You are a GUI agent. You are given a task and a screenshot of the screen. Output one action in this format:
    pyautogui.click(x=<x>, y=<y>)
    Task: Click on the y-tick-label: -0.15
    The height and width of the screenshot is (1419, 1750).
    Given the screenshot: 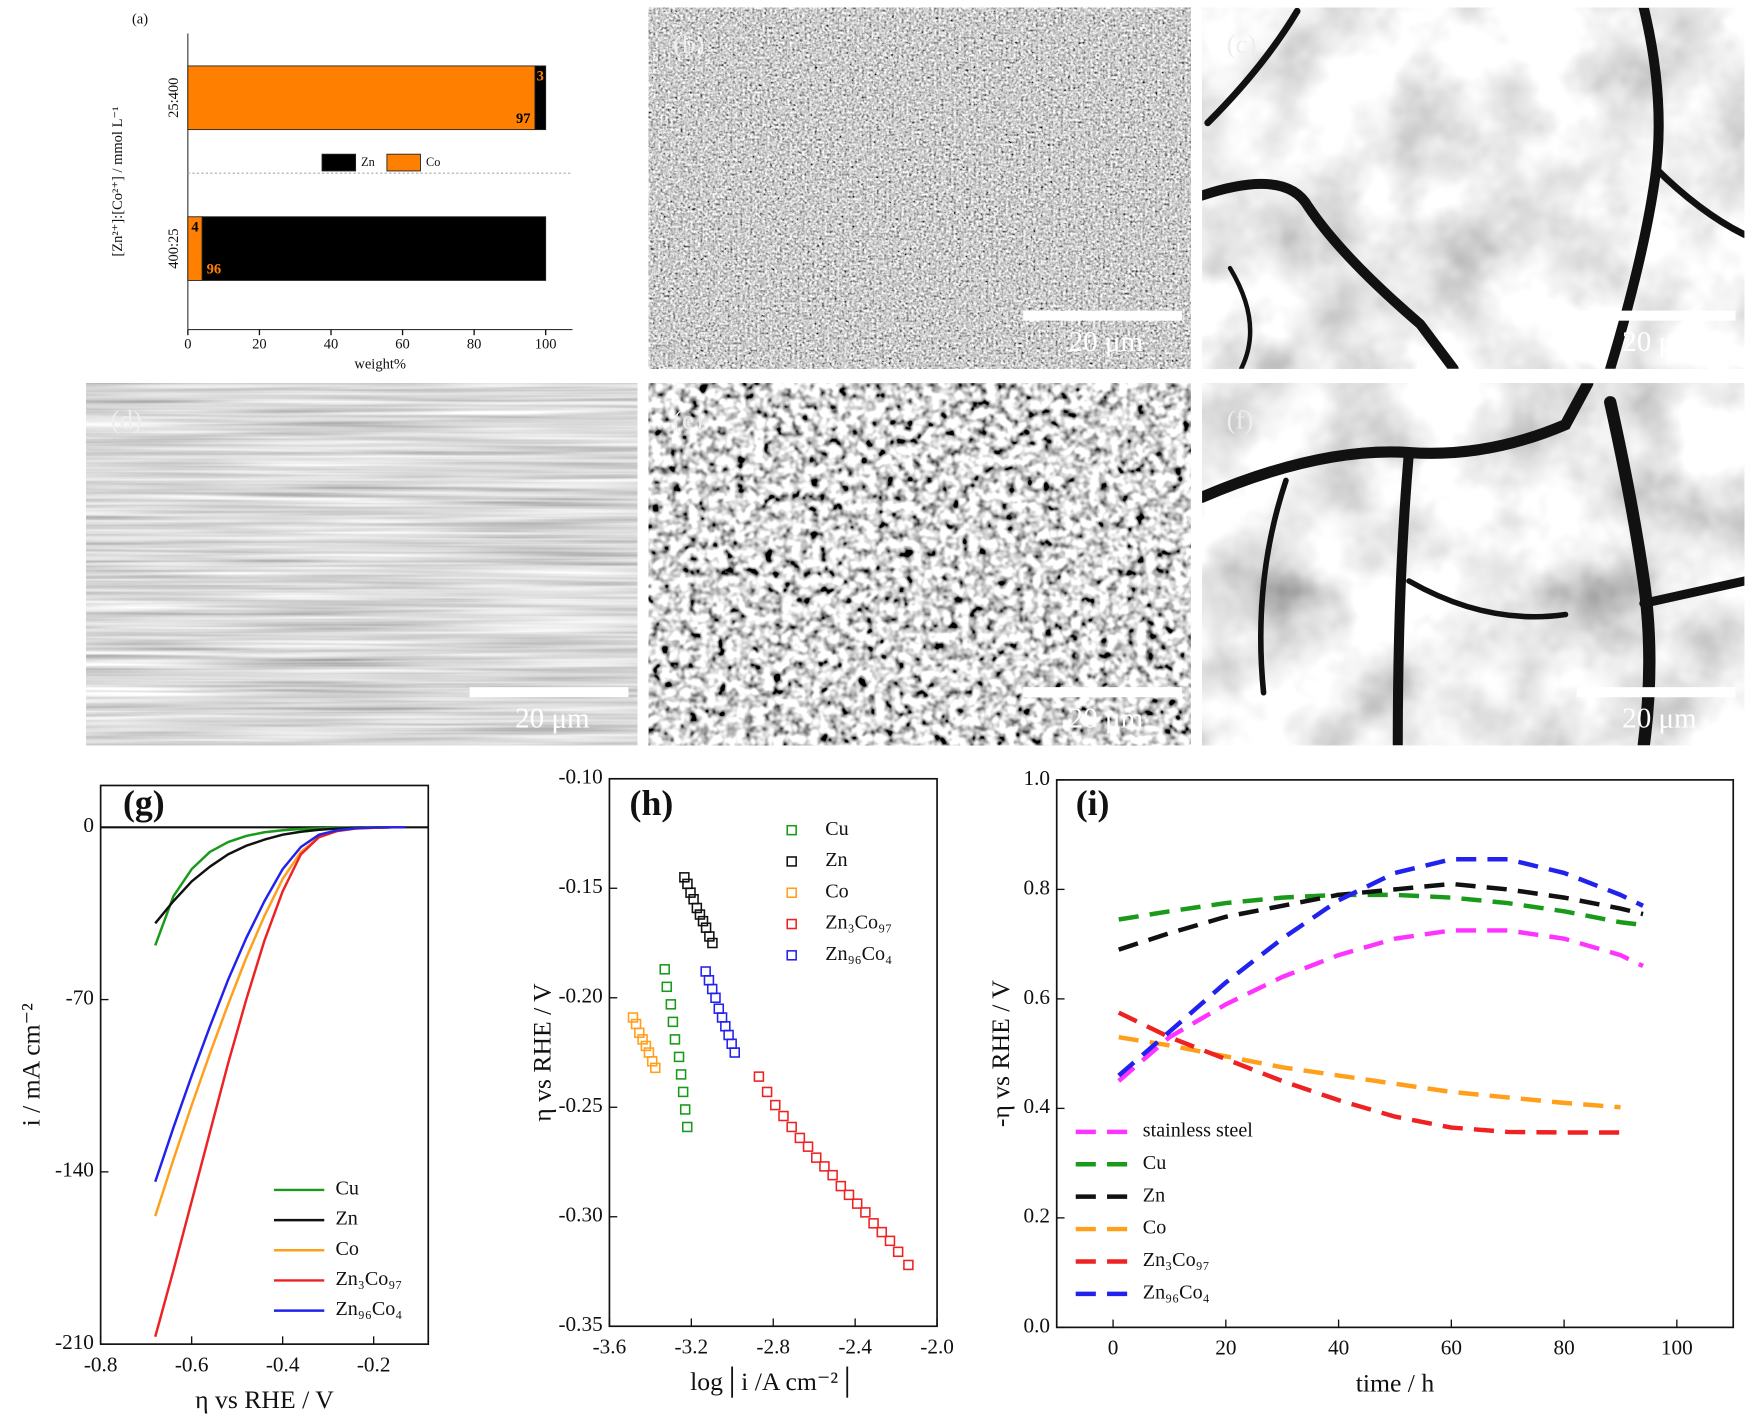 What is the action you would take?
    pyautogui.click(x=580, y=886)
    